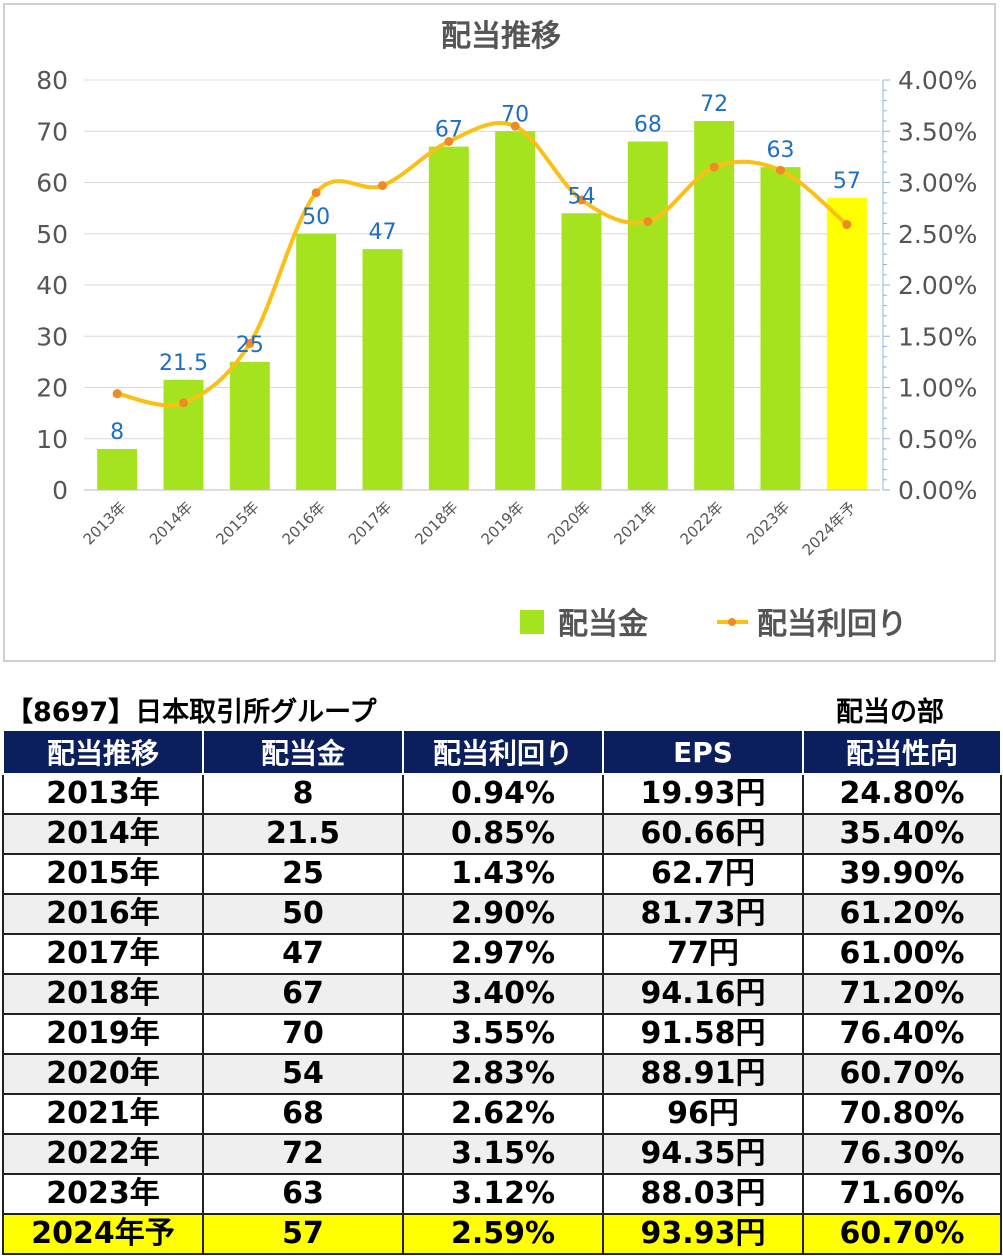 The image size is (1003, 1256). I want to click on cell-year: 2023年, so click(103, 1194).